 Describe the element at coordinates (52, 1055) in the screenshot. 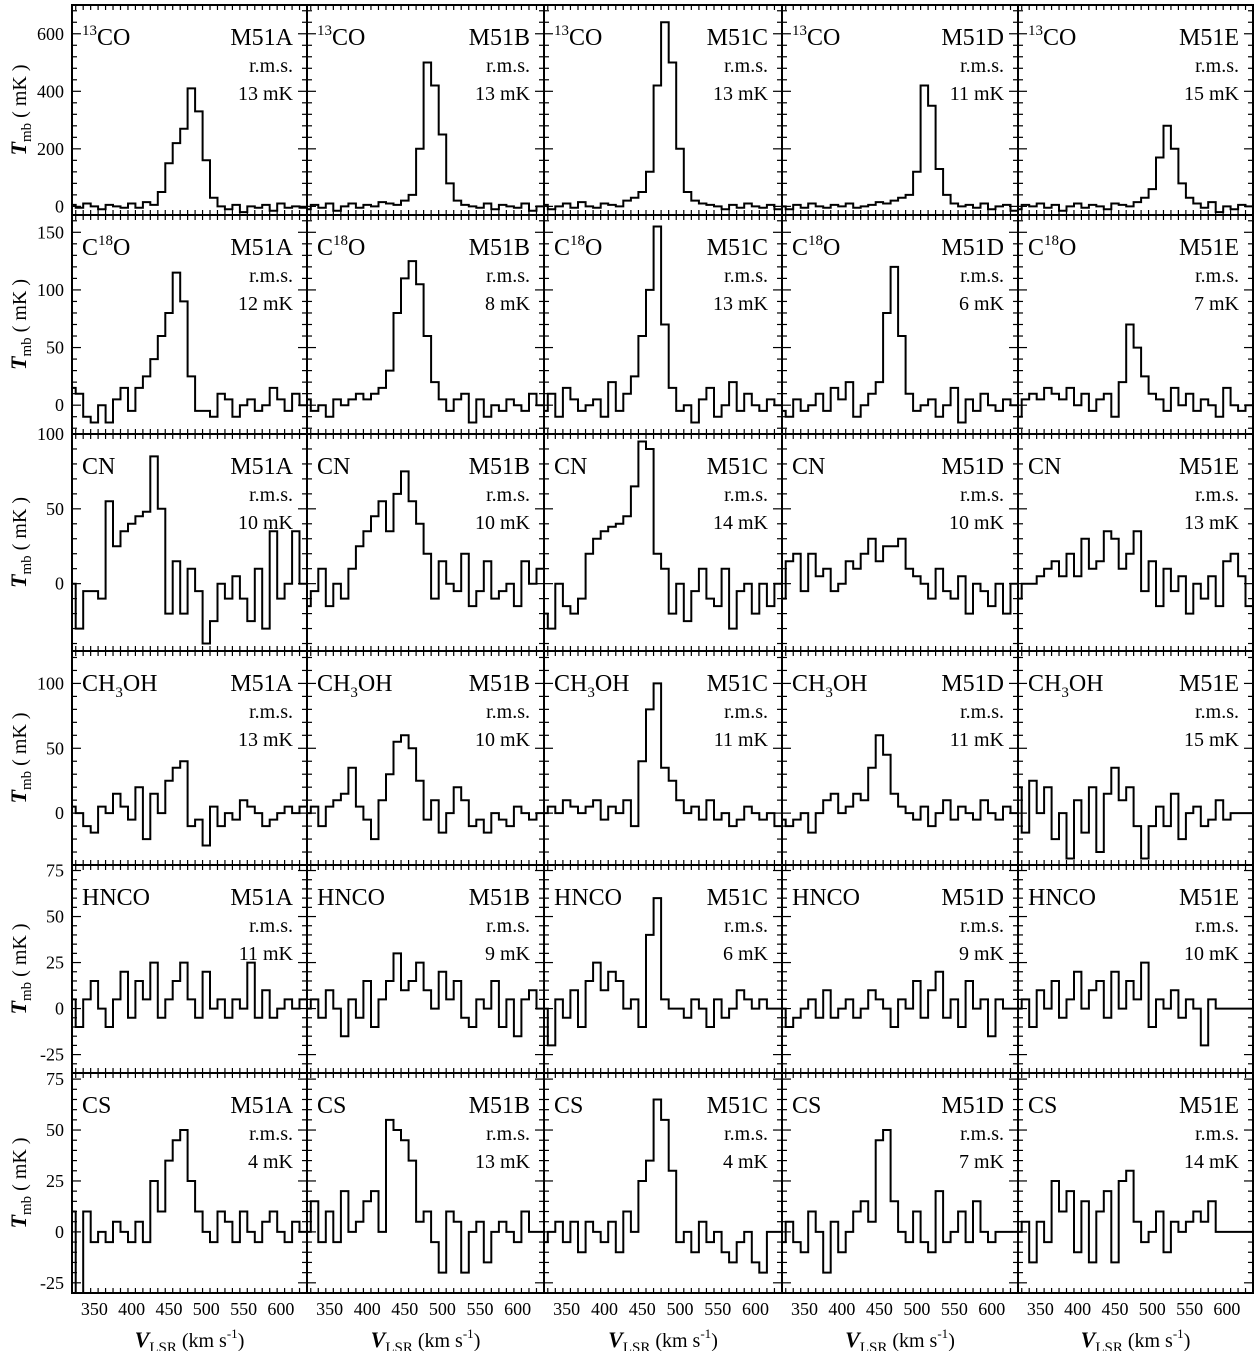

I see `y-tick-label: -25` at that location.